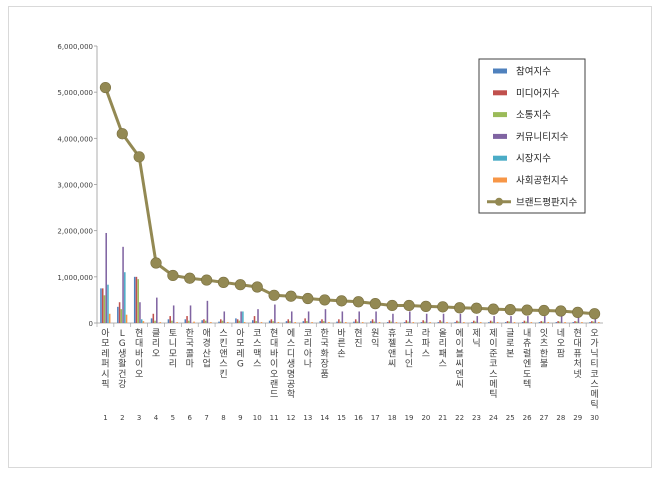 The image size is (660, 477). Describe the element at coordinates (527, 353) in the screenshot. I see `brand-label-char: 럴` at that location.